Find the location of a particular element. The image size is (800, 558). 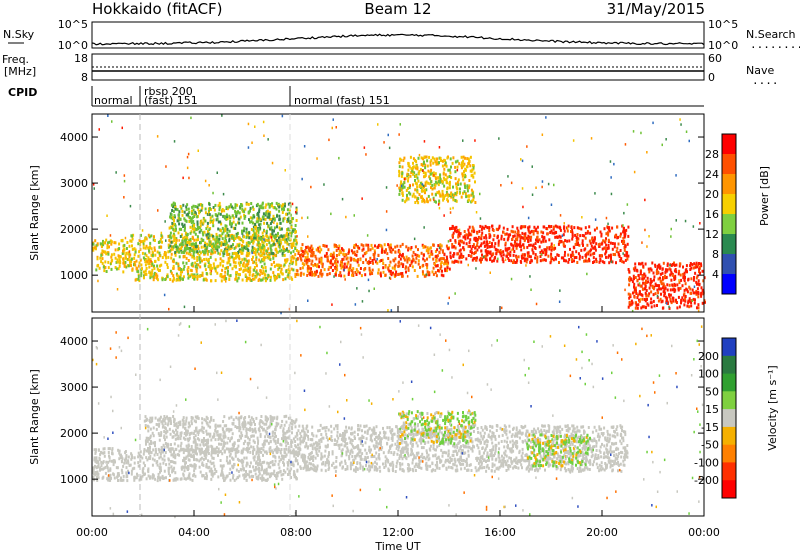

power-echo-s9 is located at coordinates (690, 141).